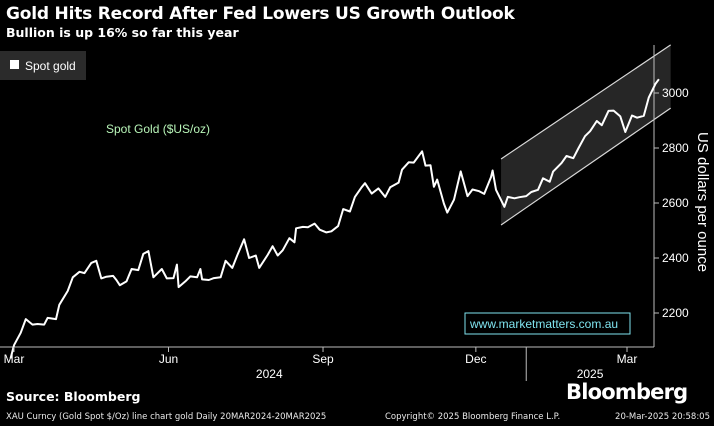 Image resolution: width=714 pixels, height=426 pixels. Describe the element at coordinates (269, 374) in the screenshot. I see `x-year-label: 2024` at that location.